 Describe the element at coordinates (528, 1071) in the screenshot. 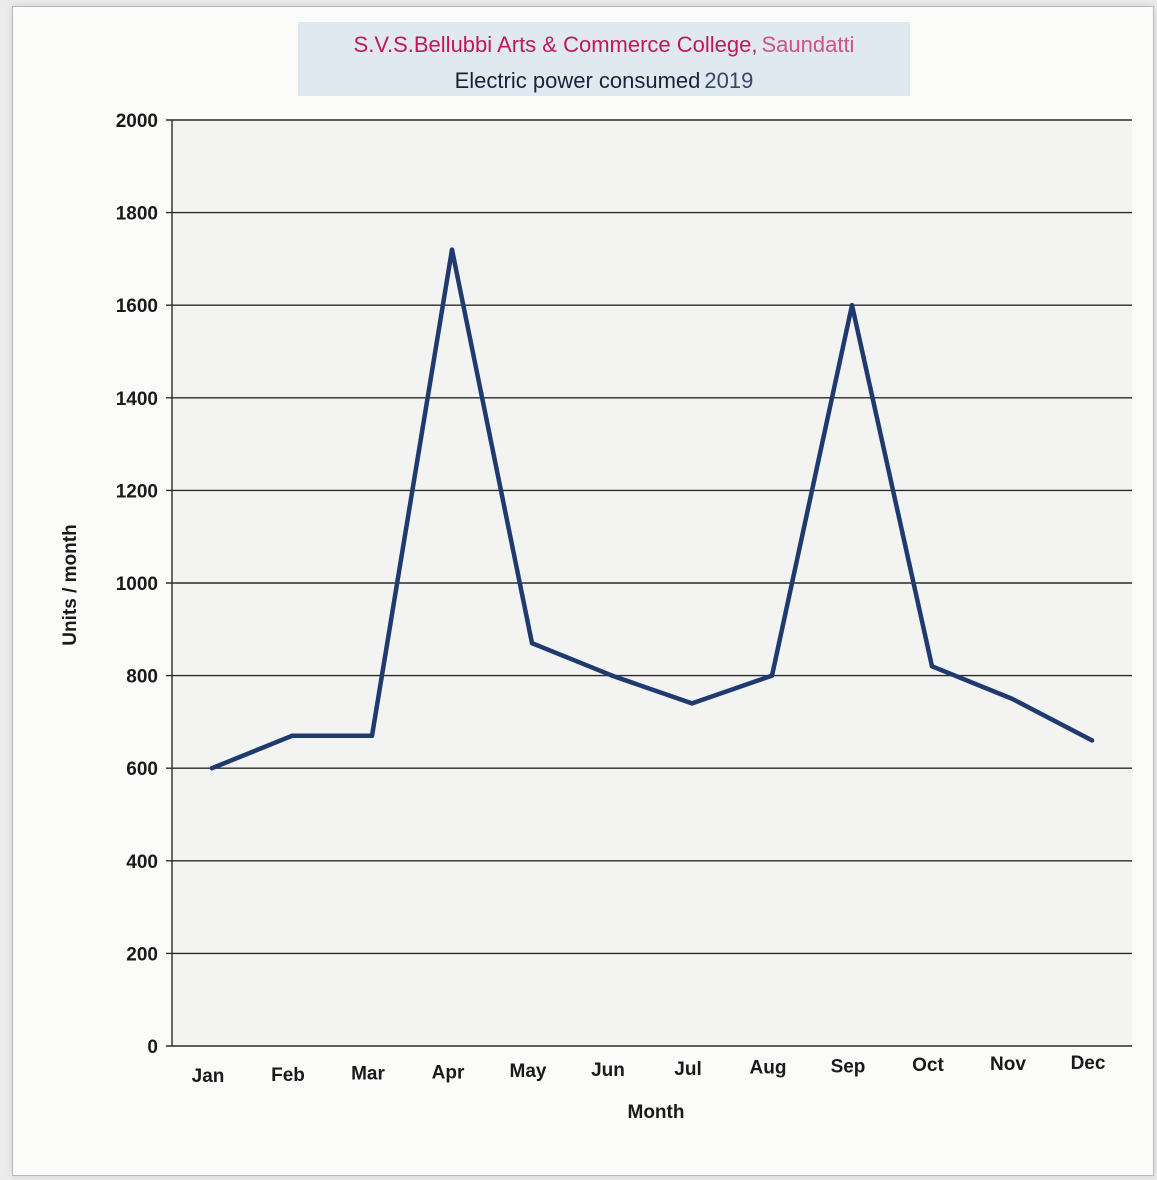

I see `x-tick-label: May` at that location.